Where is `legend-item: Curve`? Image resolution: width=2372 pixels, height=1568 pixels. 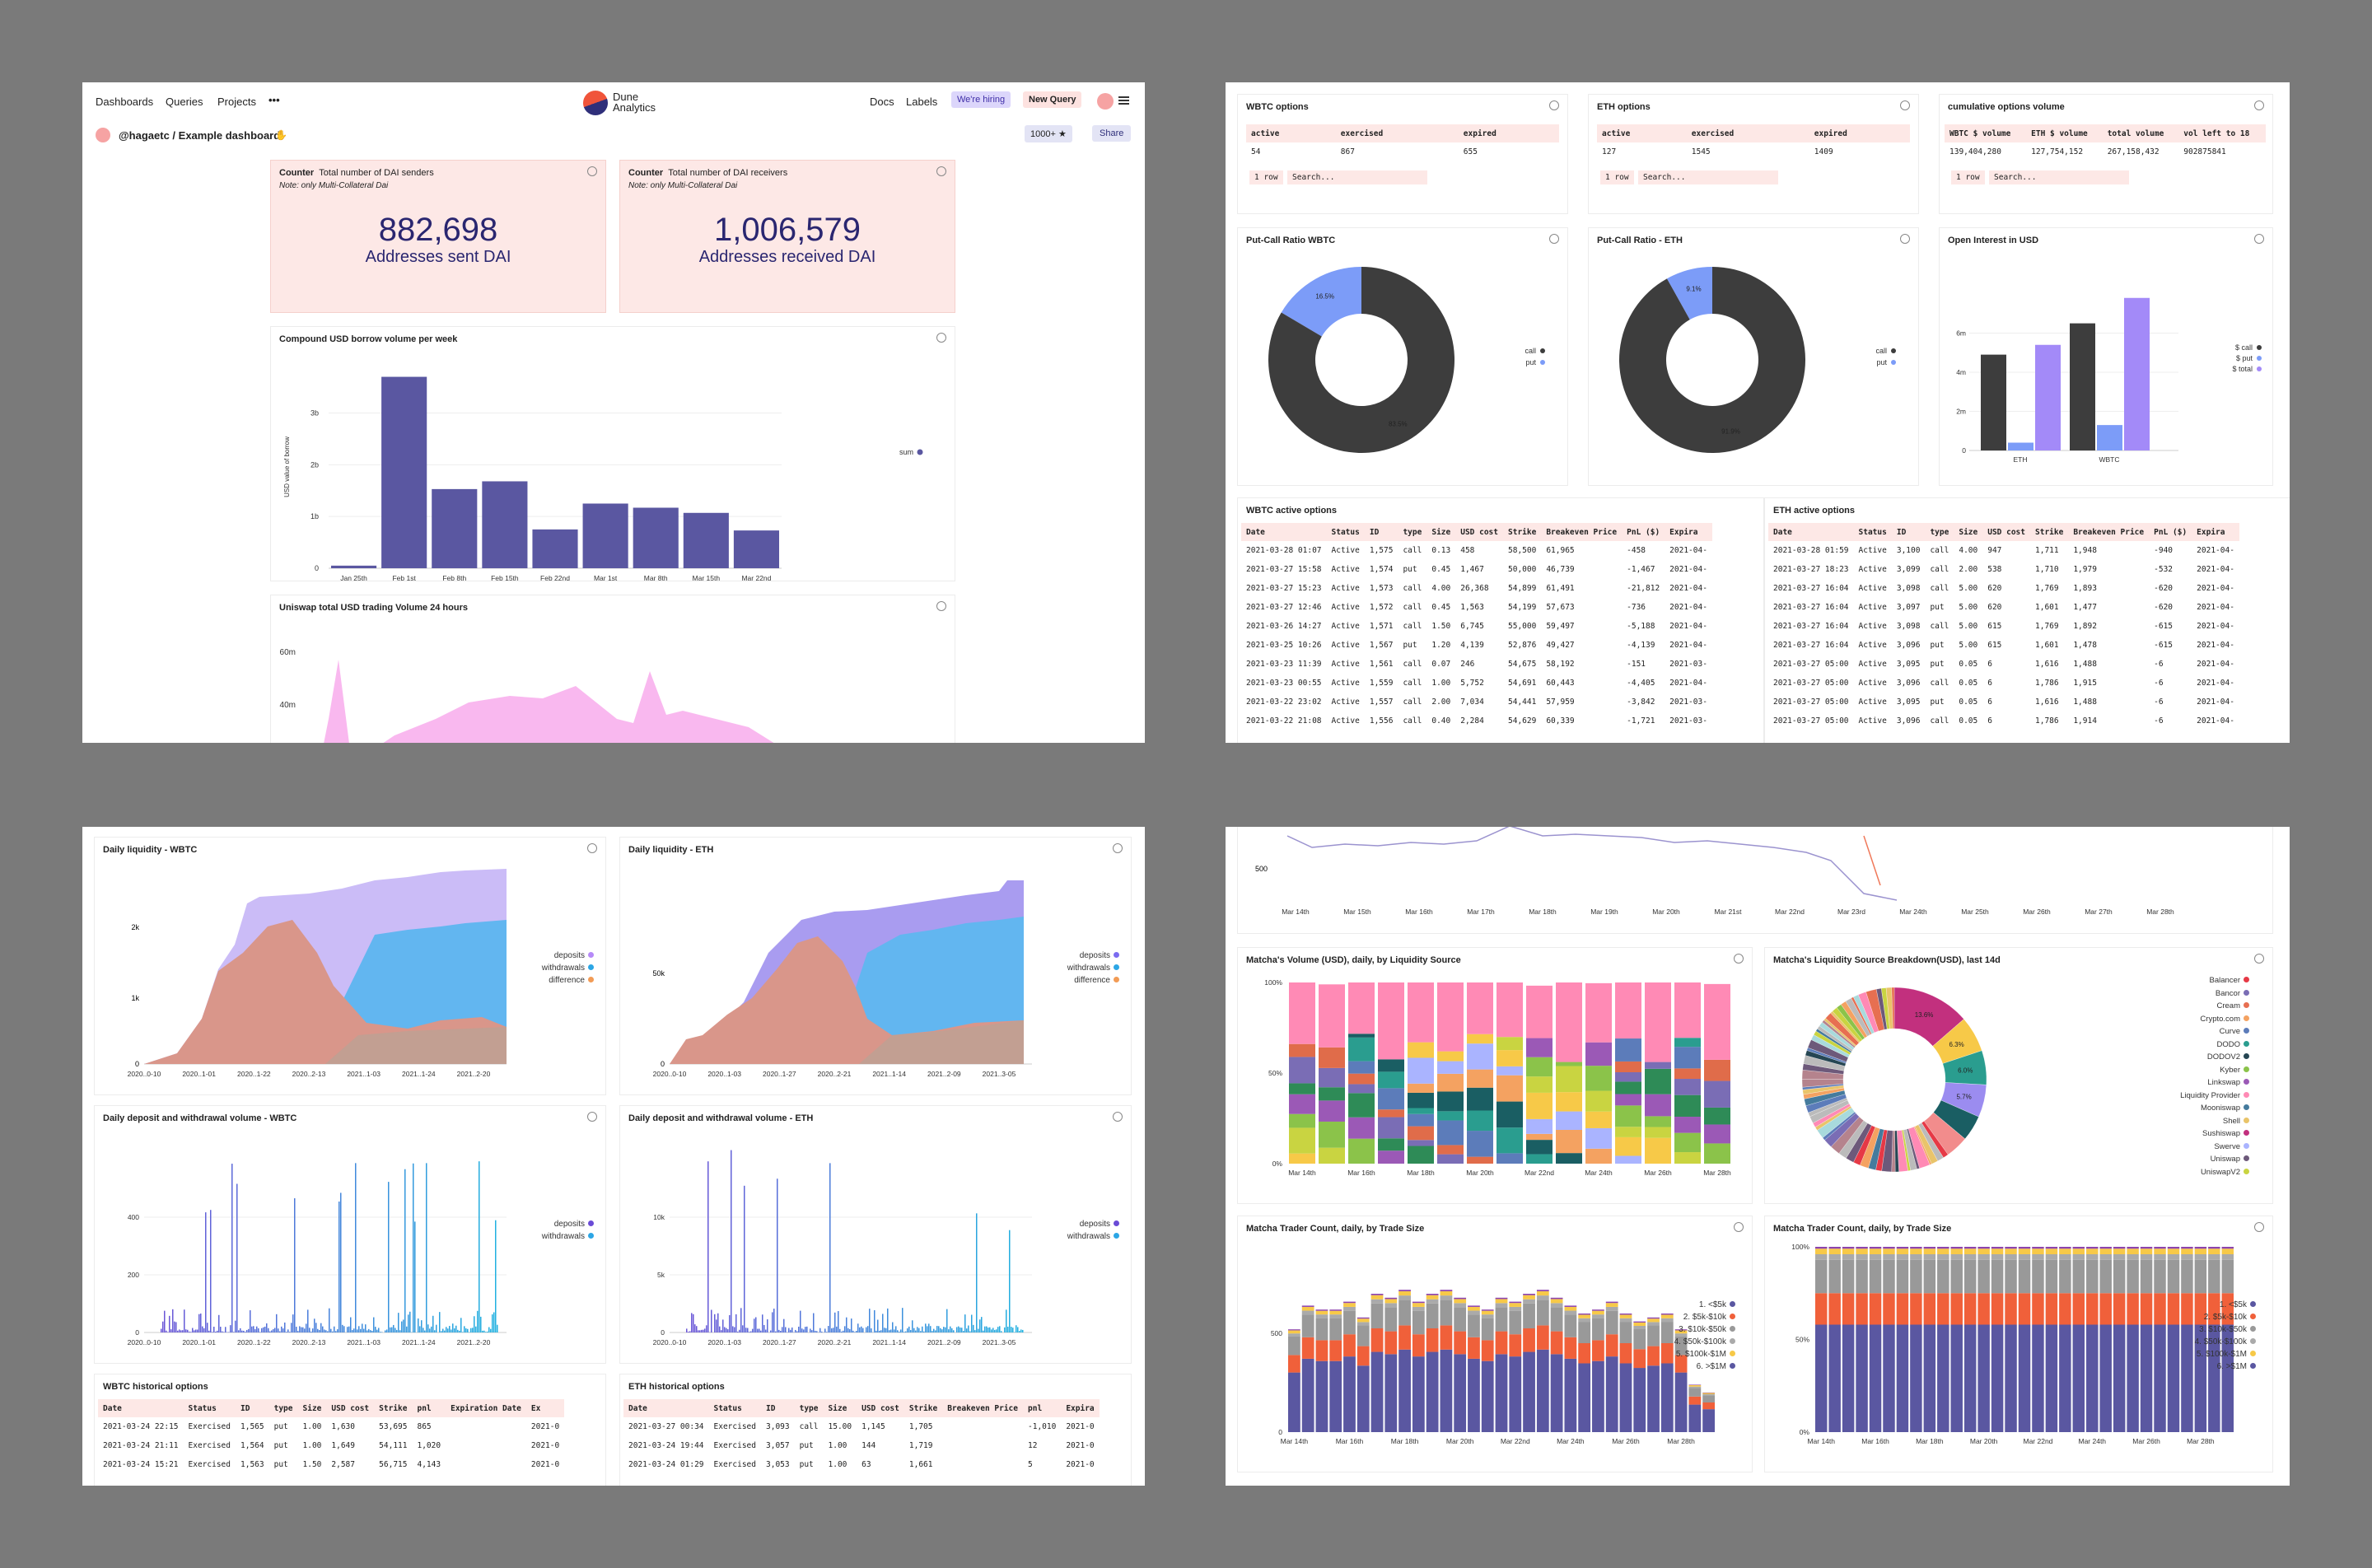
legend-item: Curve is located at coordinates (2214, 1031).